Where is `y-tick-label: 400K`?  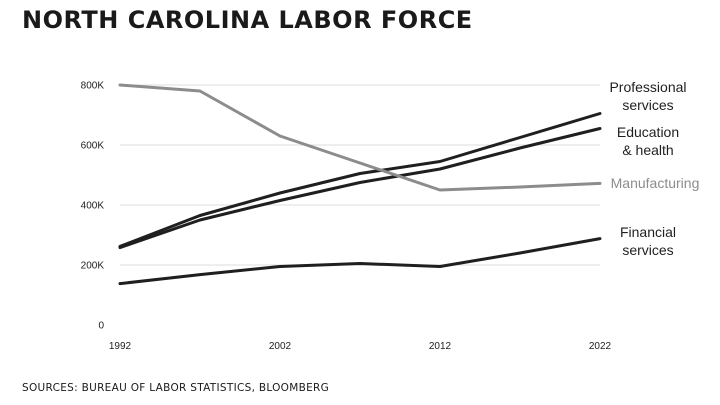
y-tick-label: 400K is located at coordinates (93, 206).